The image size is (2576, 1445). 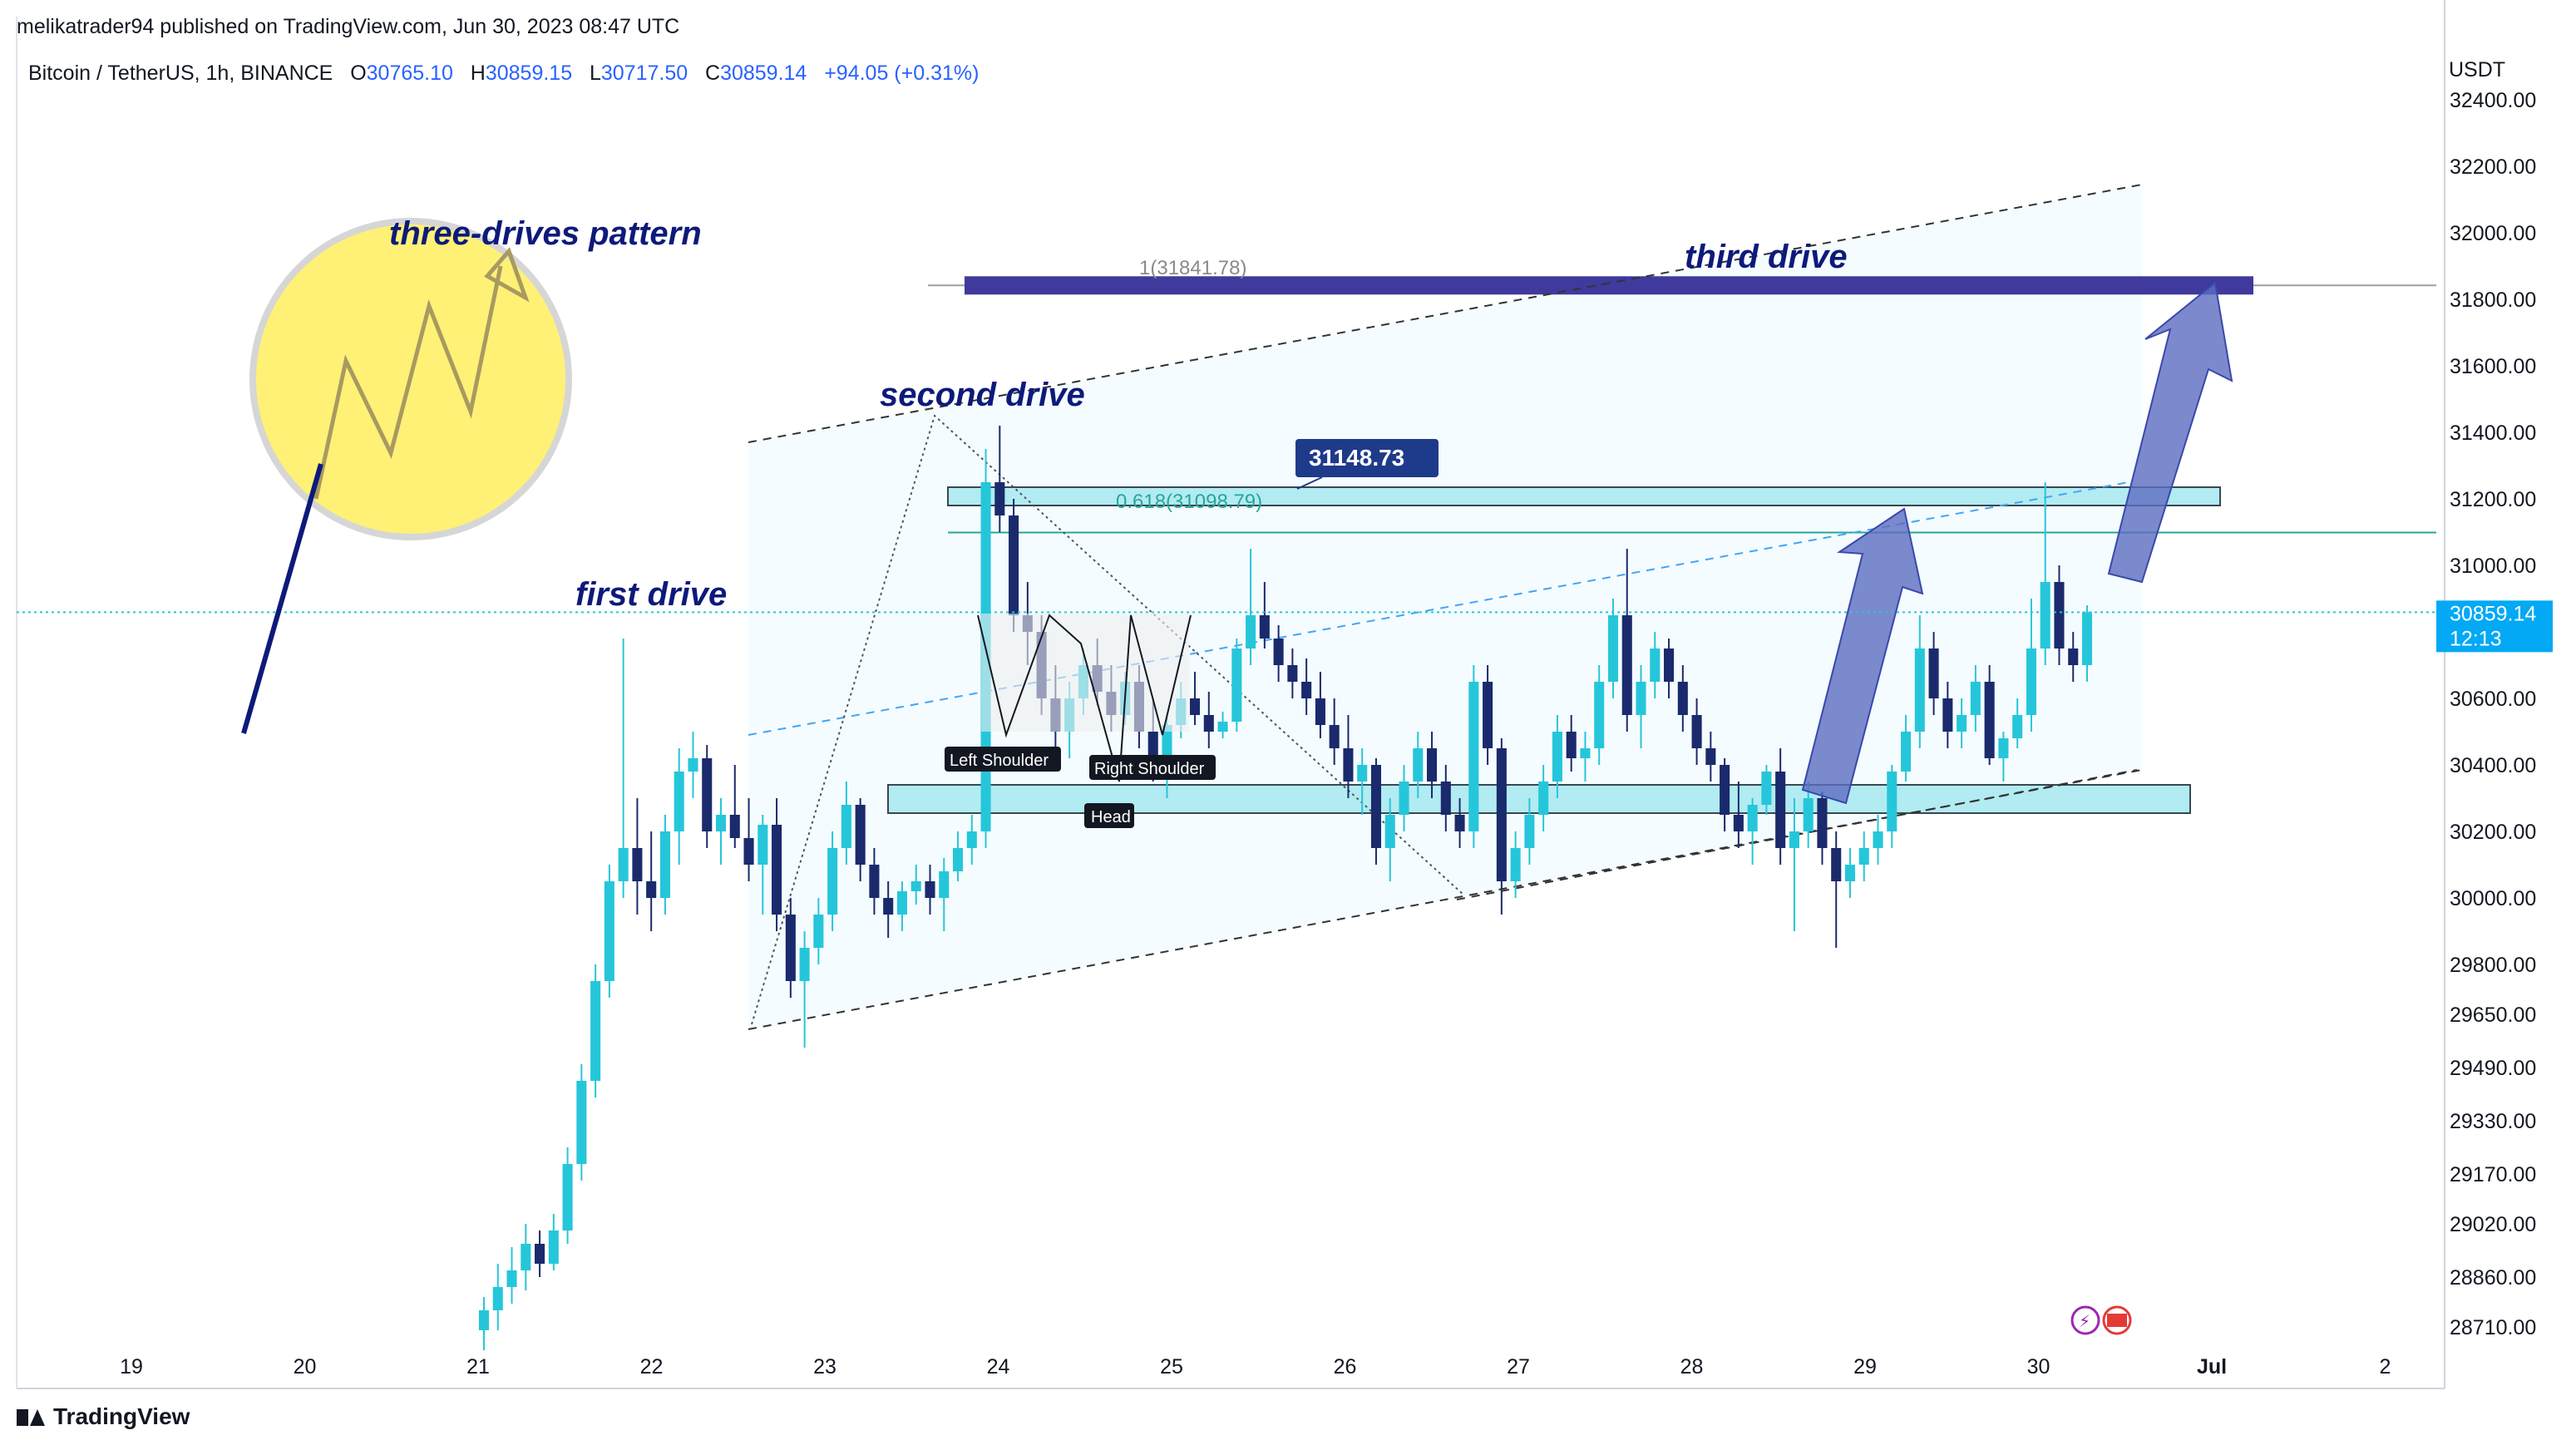 What do you see at coordinates (2493, 1327) in the screenshot?
I see `price-tick-label: 28710.00` at bounding box center [2493, 1327].